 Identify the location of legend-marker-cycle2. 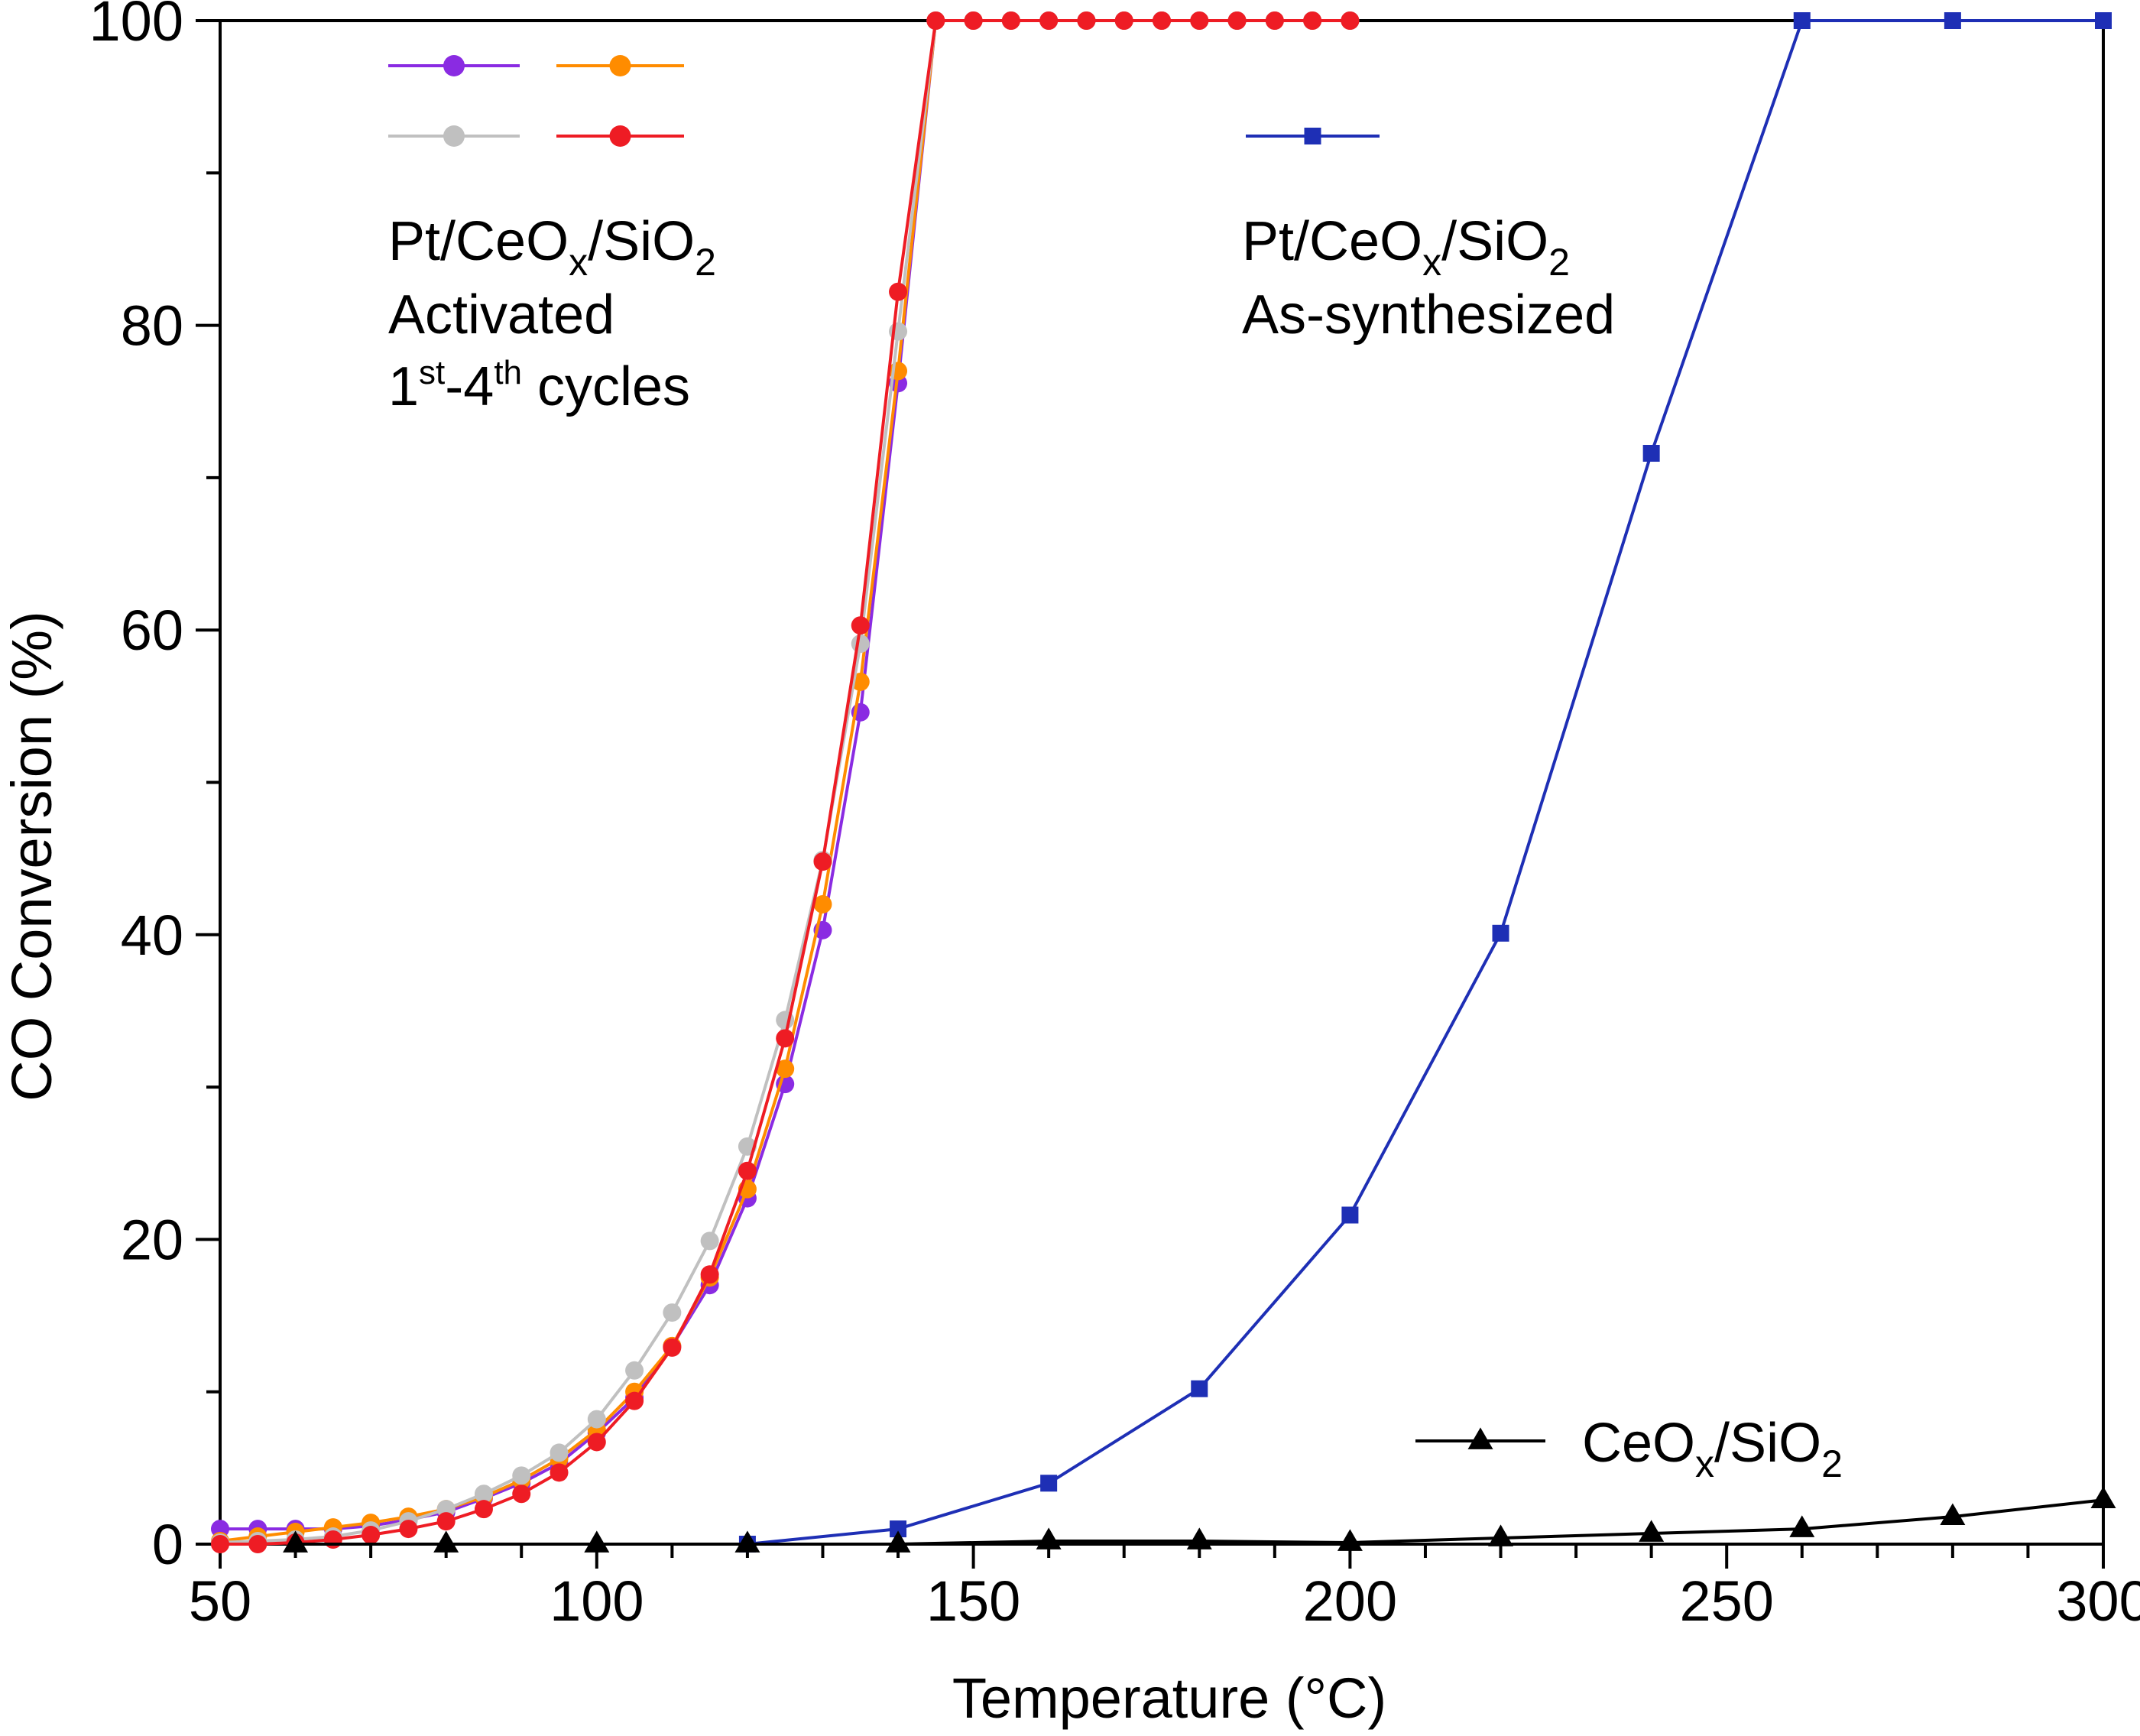
(620, 65).